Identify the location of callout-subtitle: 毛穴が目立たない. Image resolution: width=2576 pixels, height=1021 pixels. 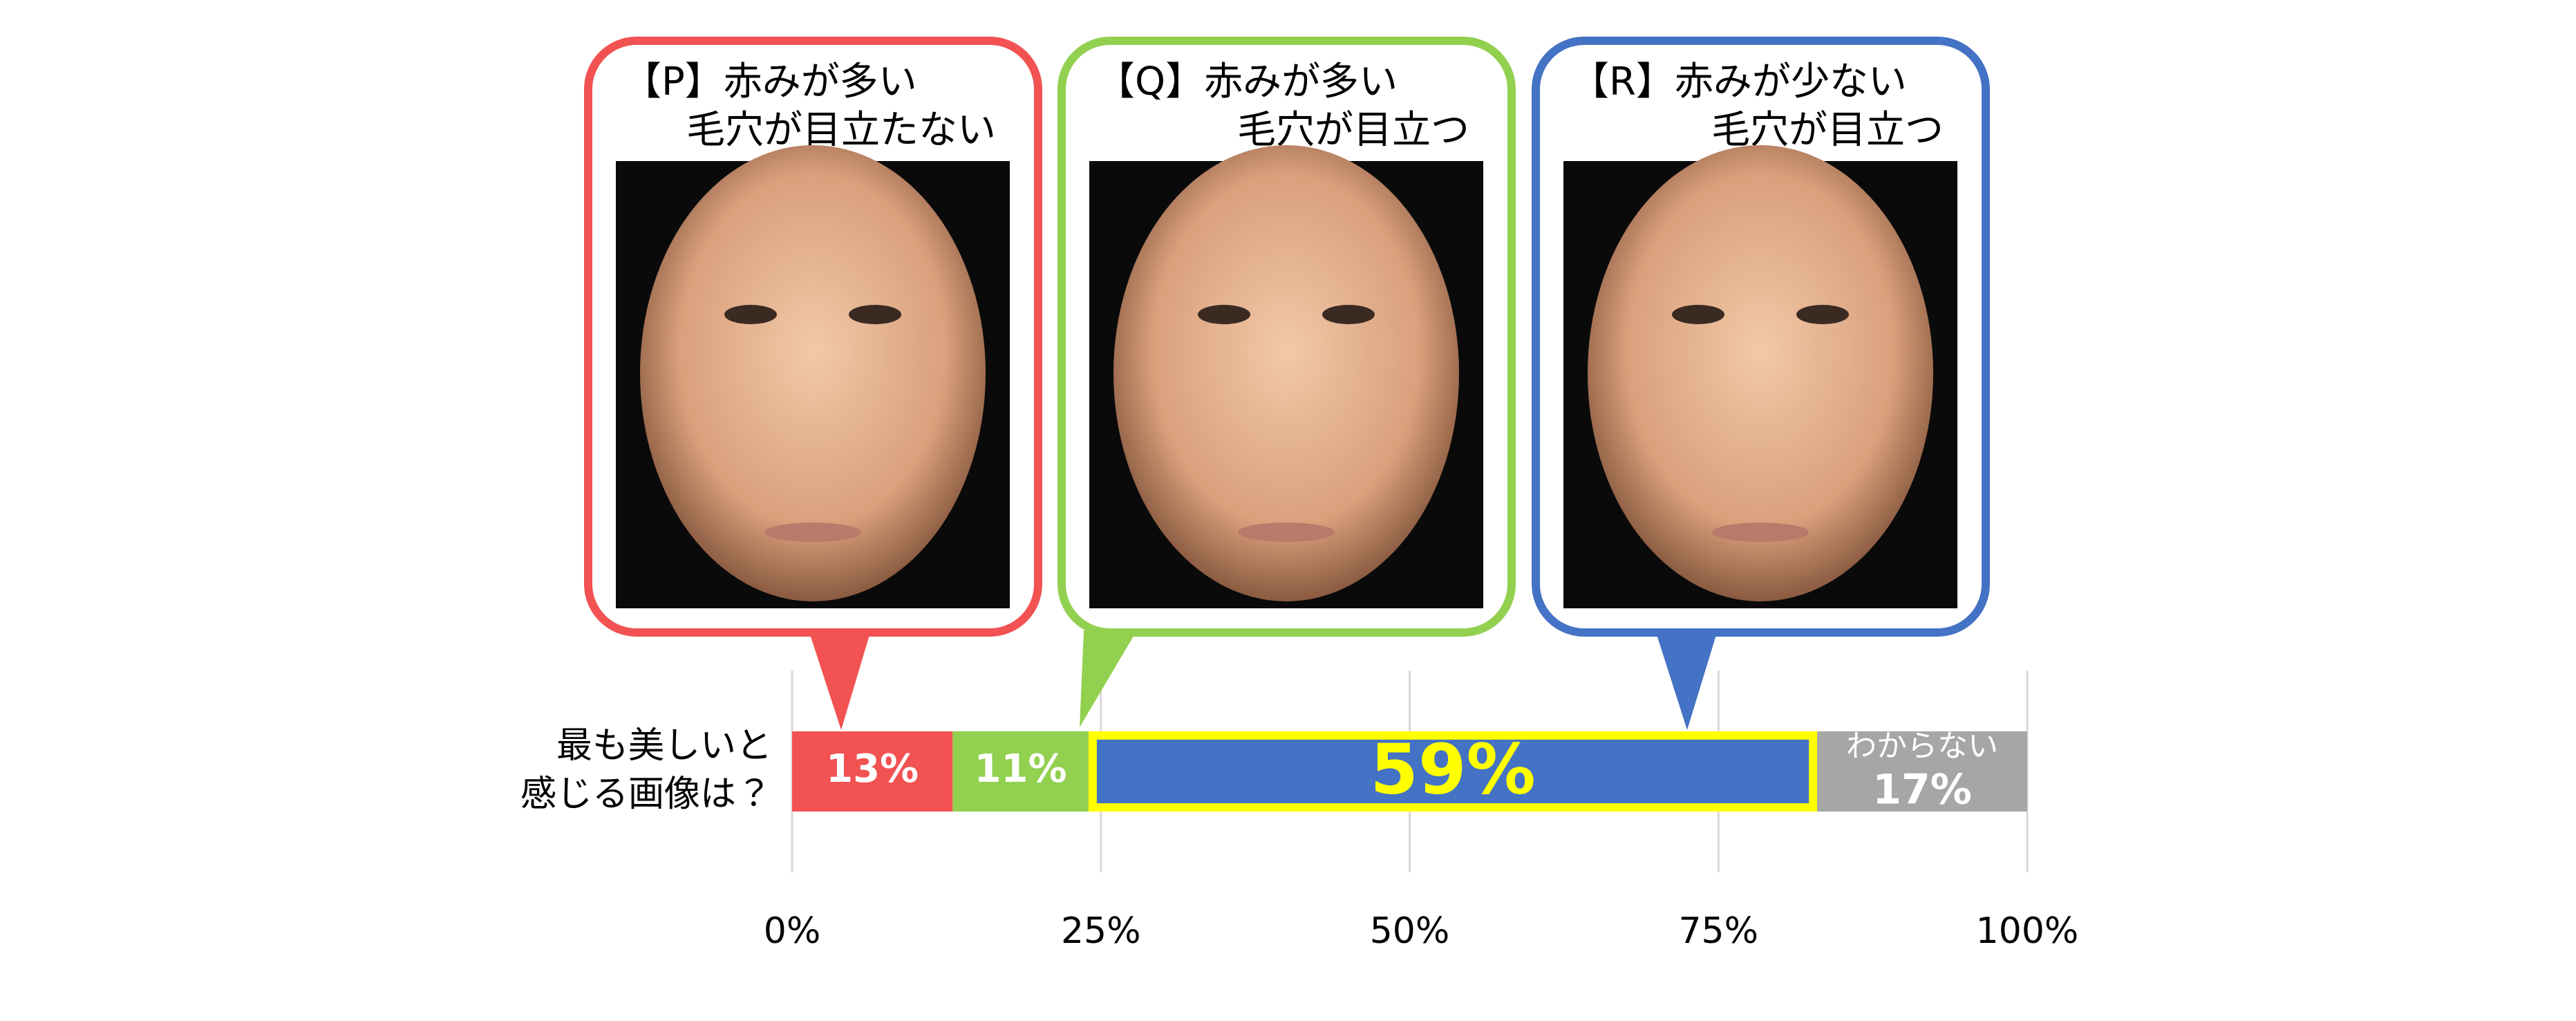
(841, 130).